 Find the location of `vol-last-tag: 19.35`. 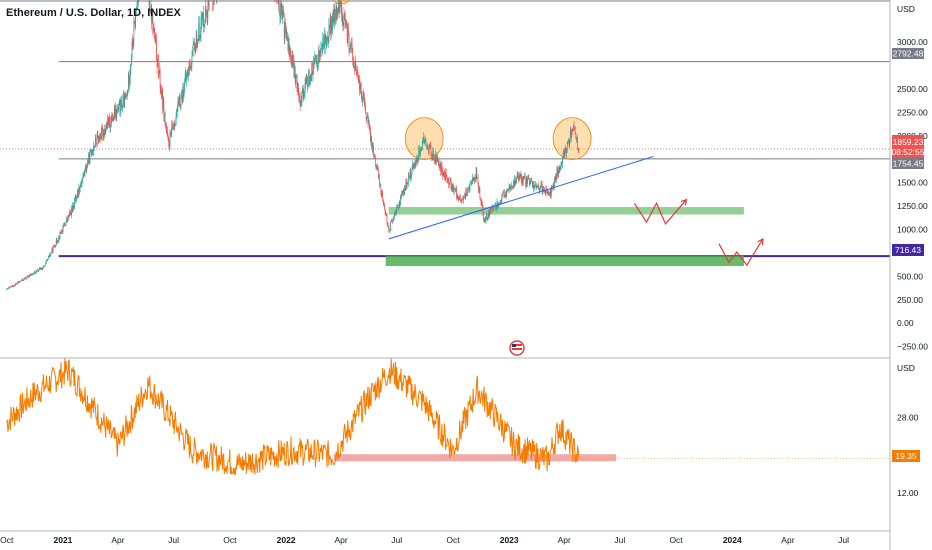

vol-last-tag: 19.35 is located at coordinates (906, 456).